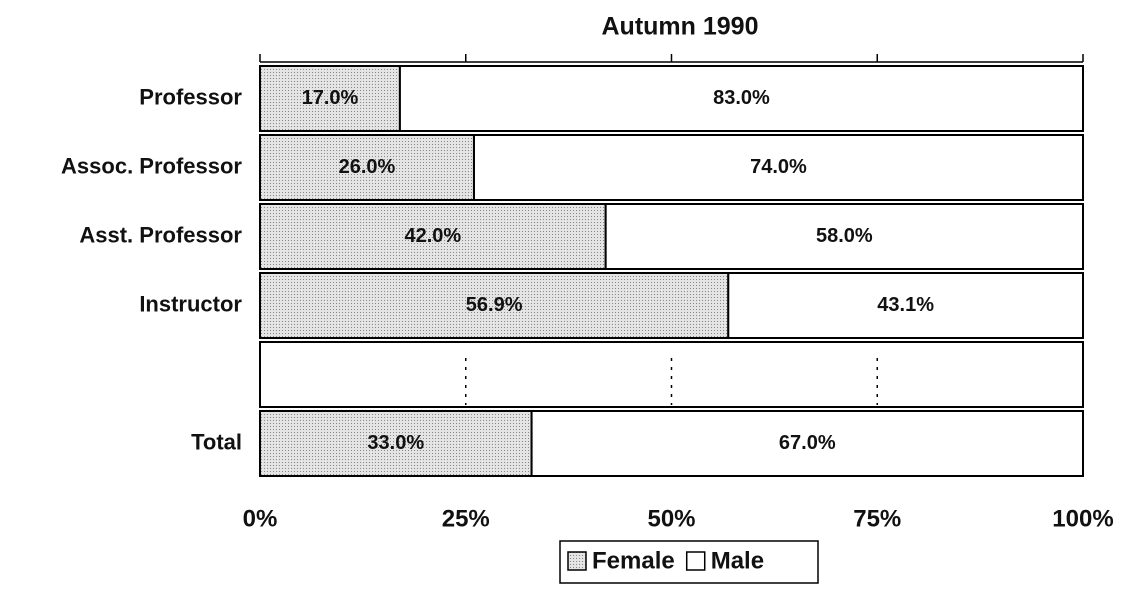  What do you see at coordinates (1082, 518) in the screenshot?
I see `x-tick-label: 100%` at bounding box center [1082, 518].